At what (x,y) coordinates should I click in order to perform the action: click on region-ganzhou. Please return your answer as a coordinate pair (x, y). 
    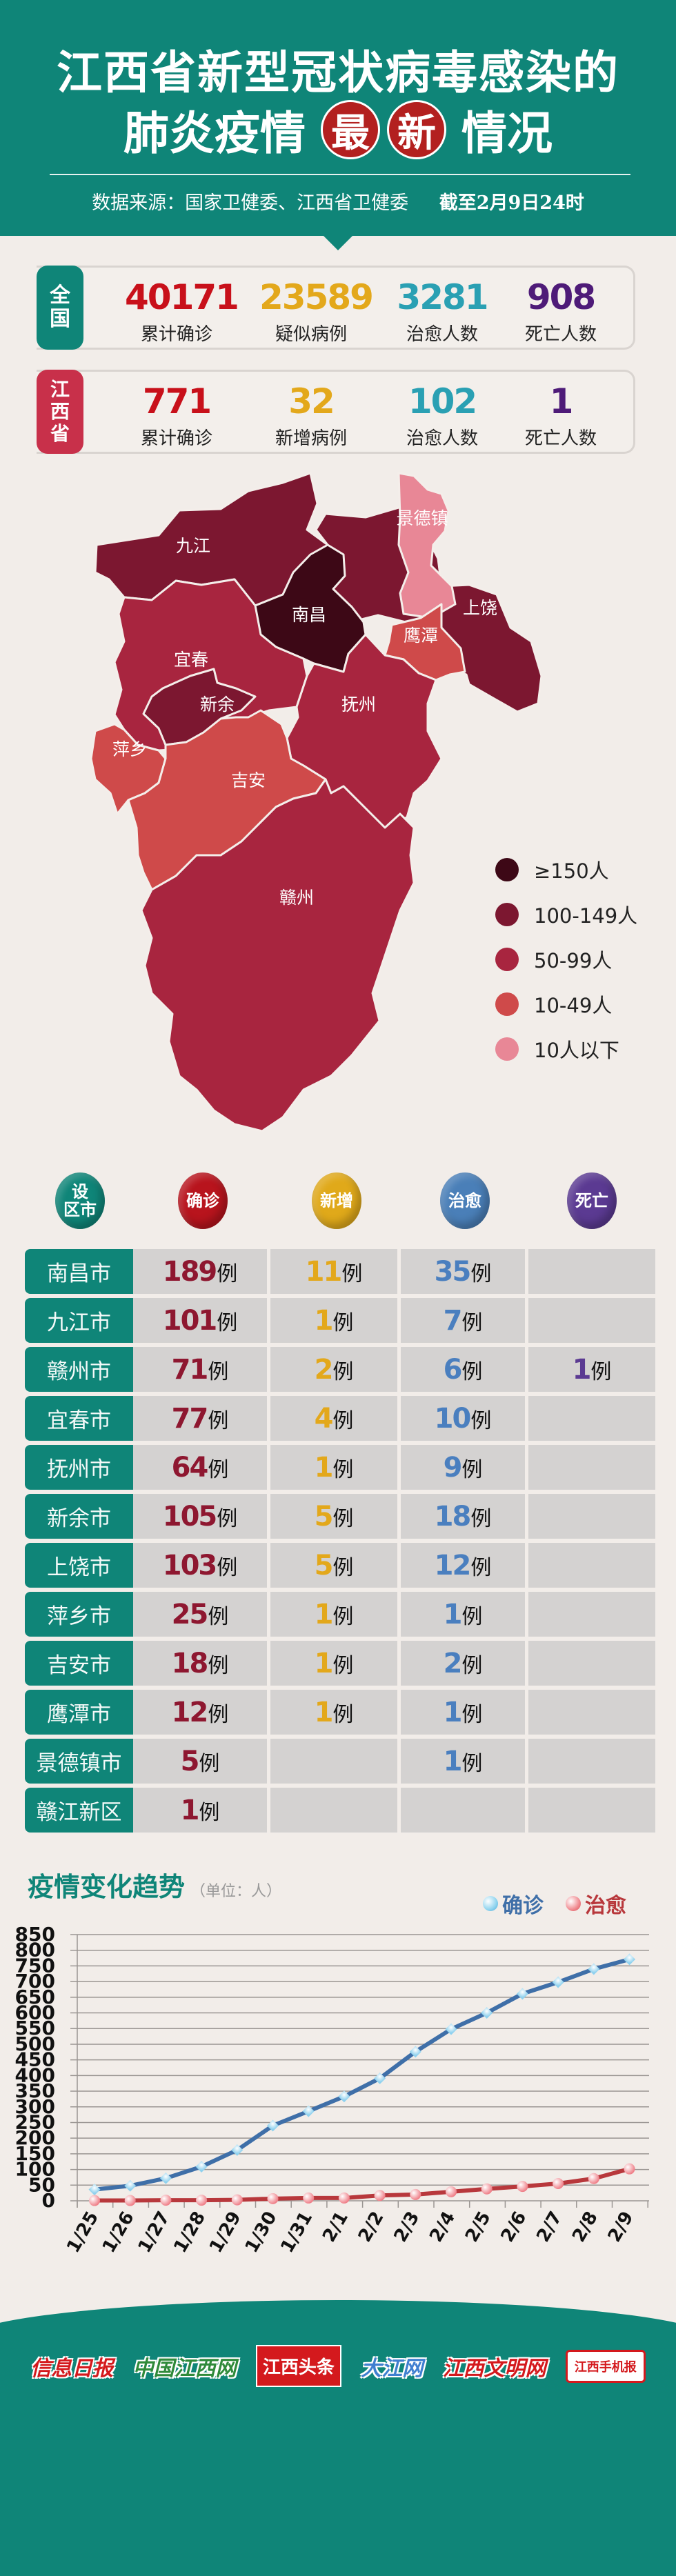
    Looking at the image, I should click on (277, 955).